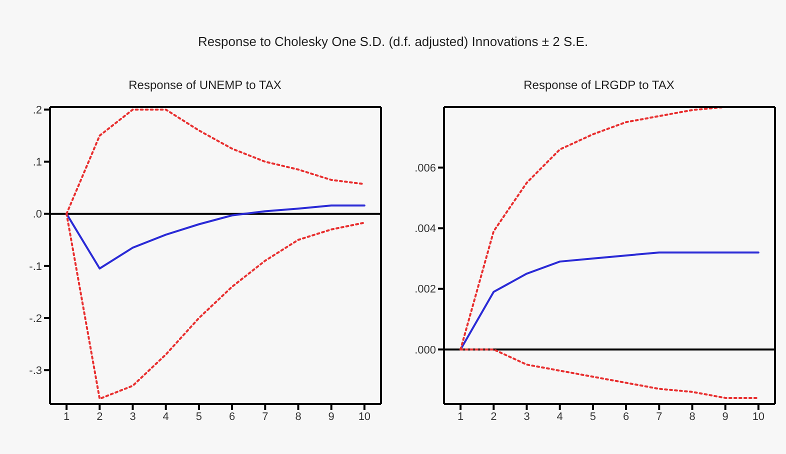  What do you see at coordinates (425, 229) in the screenshot?
I see `y-tick-label: .004` at bounding box center [425, 229].